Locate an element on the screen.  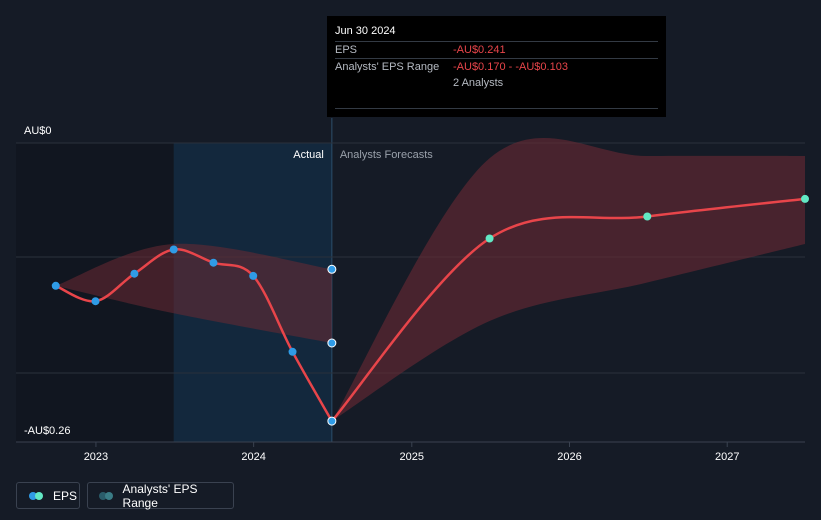
range-high-point is located at coordinates (332, 269).